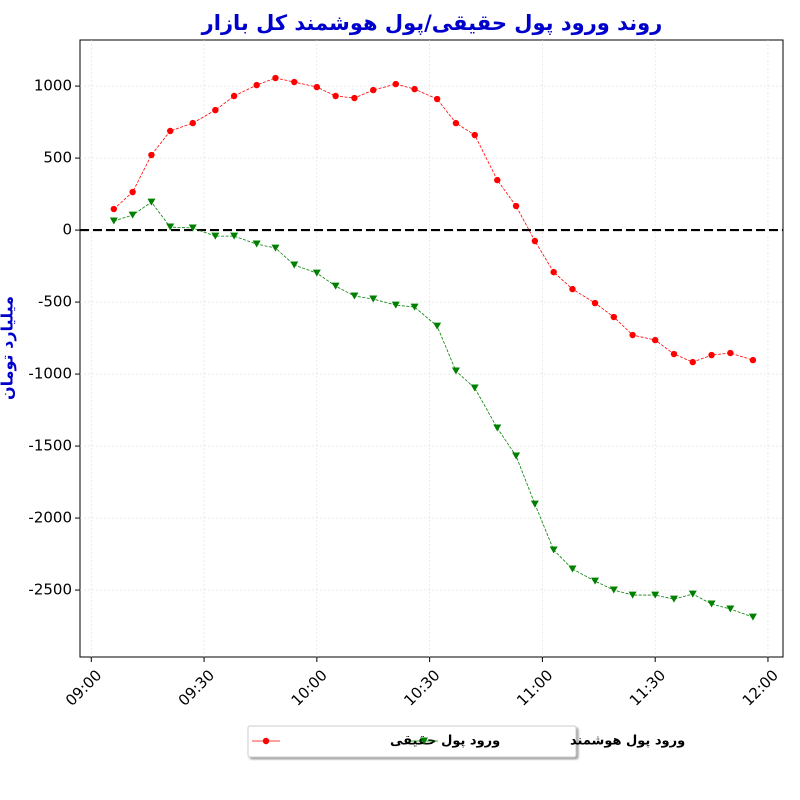  Describe the element at coordinates (309, 687) in the screenshot. I see `x-tick-label: 10:00` at that location.